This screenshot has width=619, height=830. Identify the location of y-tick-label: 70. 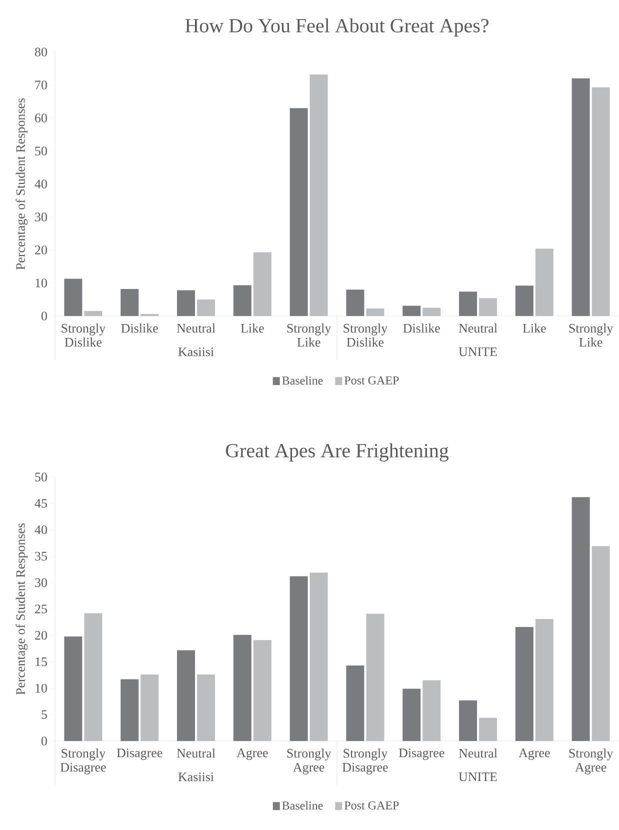
(41, 85).